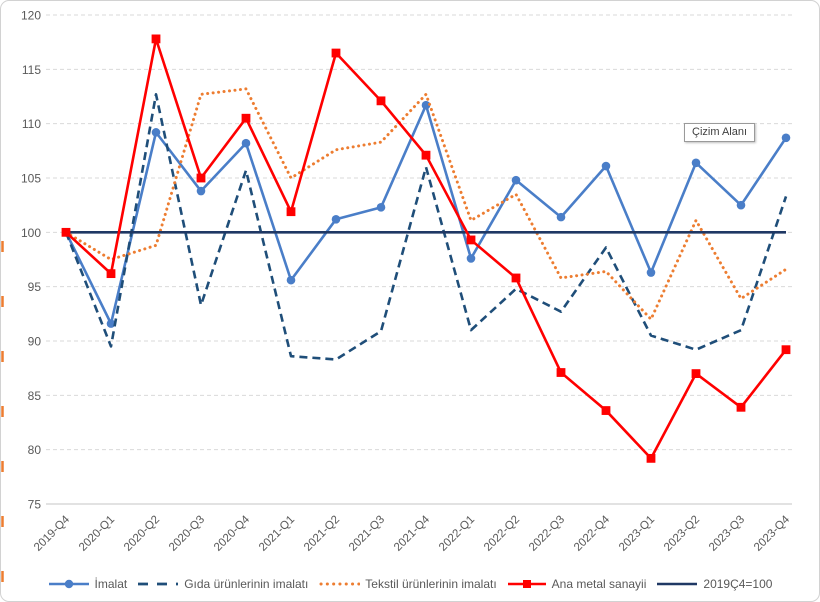 The width and height of the screenshot is (820, 602). I want to click on plot-area-tooltip: Çizim Alanı, so click(720, 132).